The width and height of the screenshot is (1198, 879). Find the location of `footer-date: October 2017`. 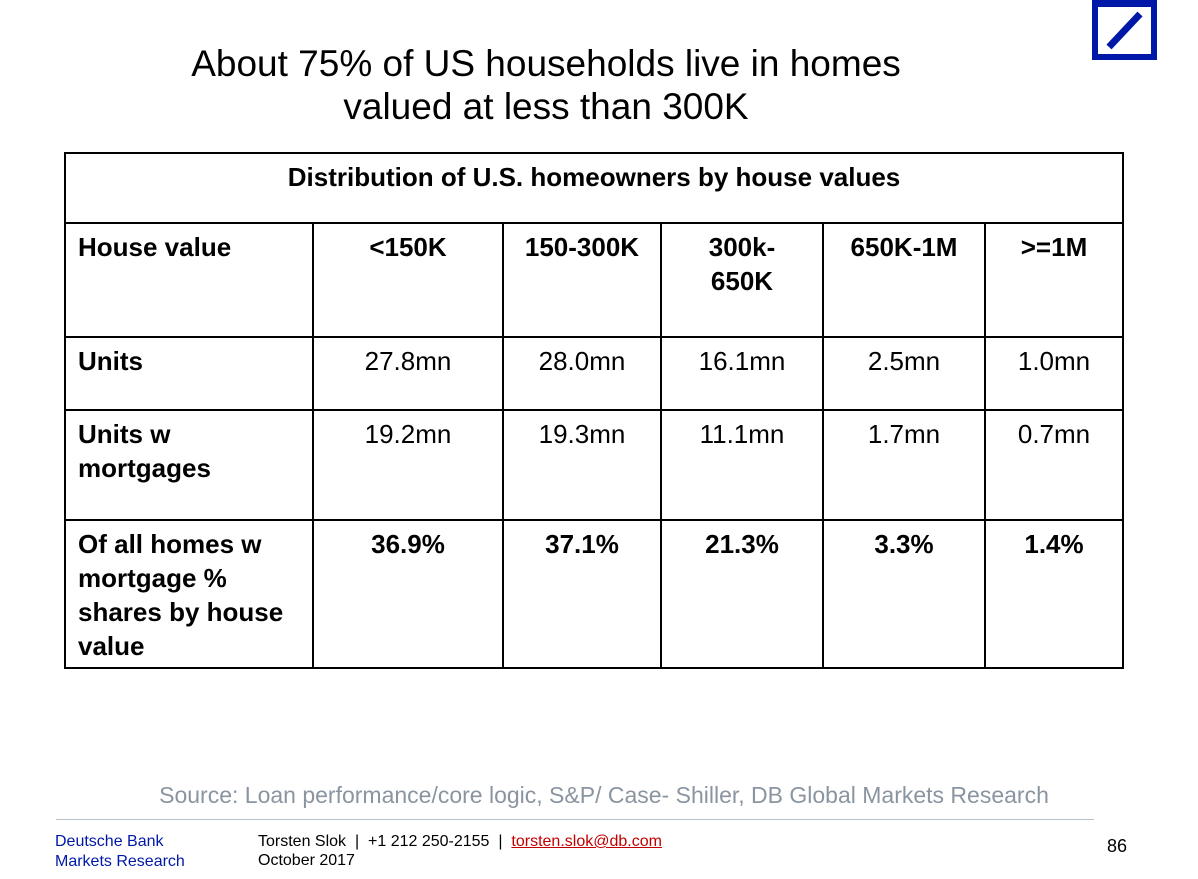

footer-date: October 2017 is located at coordinates (306, 860).